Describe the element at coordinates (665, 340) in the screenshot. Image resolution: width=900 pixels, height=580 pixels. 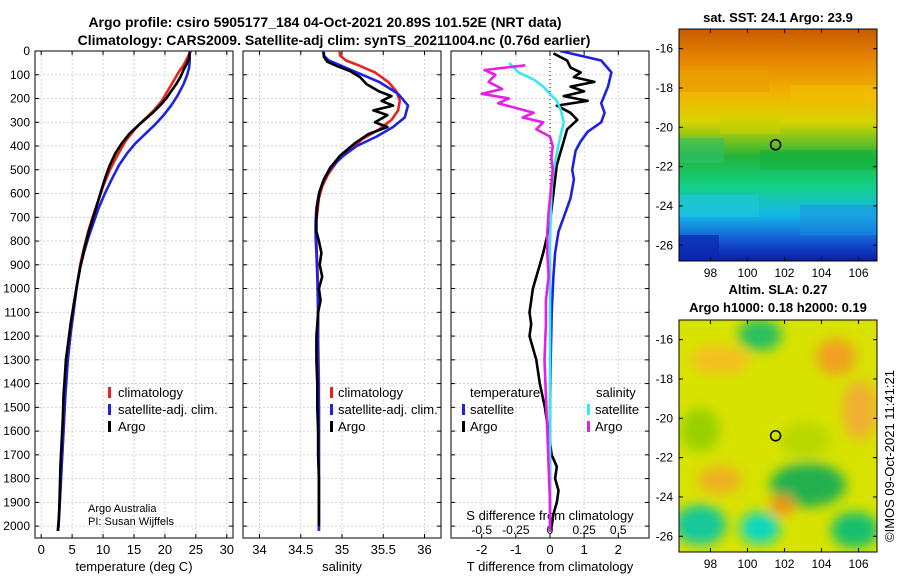
I see `map-y-tick-label: -16` at that location.